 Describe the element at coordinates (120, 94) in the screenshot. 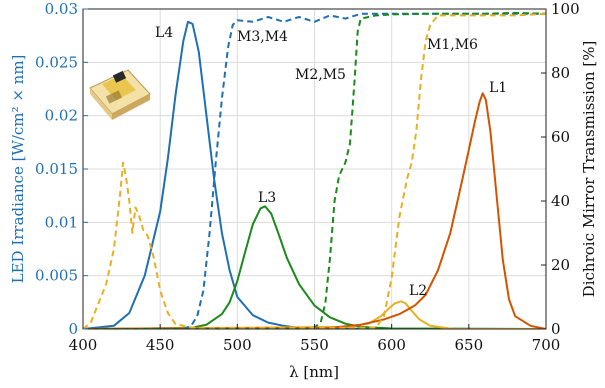

I see `led-chip-image` at that location.